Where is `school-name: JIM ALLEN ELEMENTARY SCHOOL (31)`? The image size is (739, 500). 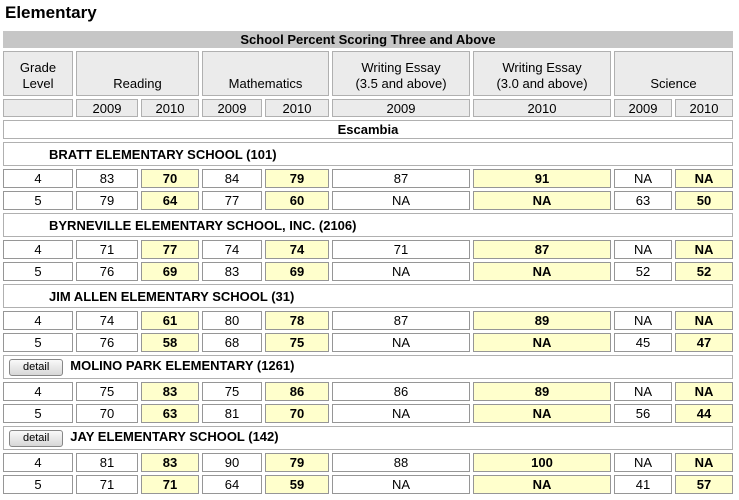 school-name: JIM ALLEN ELEMENTARY SCHOOL (31) is located at coordinates (172, 296).